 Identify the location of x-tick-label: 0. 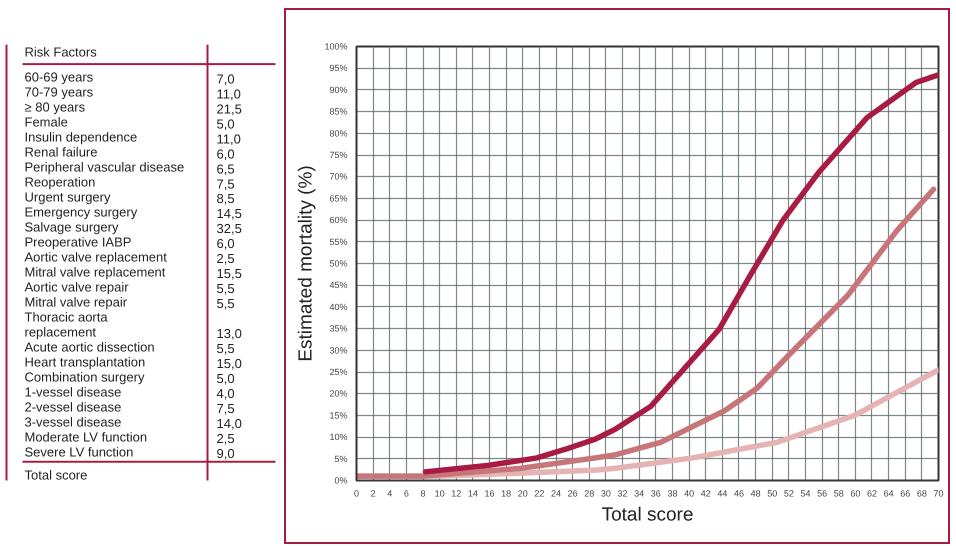
(357, 493).